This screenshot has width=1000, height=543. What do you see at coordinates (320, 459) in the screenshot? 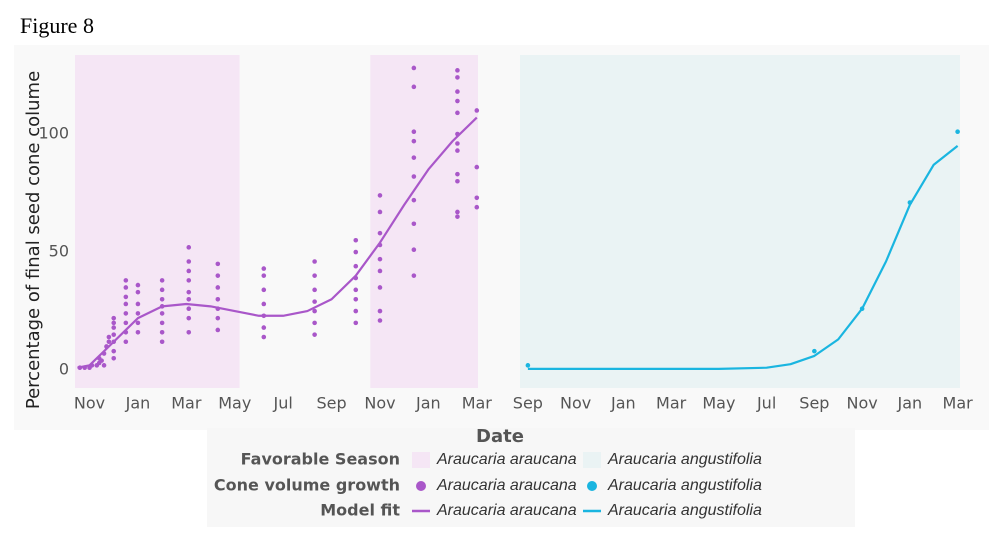
I see `legend-title: Favorable Season` at bounding box center [320, 459].